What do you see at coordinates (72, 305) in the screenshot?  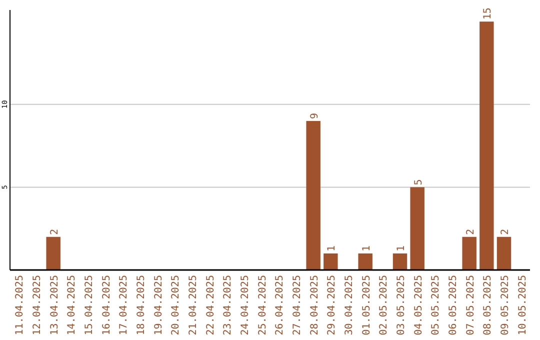 I see `x-tick-label: 14.04.2025` at bounding box center [72, 305].